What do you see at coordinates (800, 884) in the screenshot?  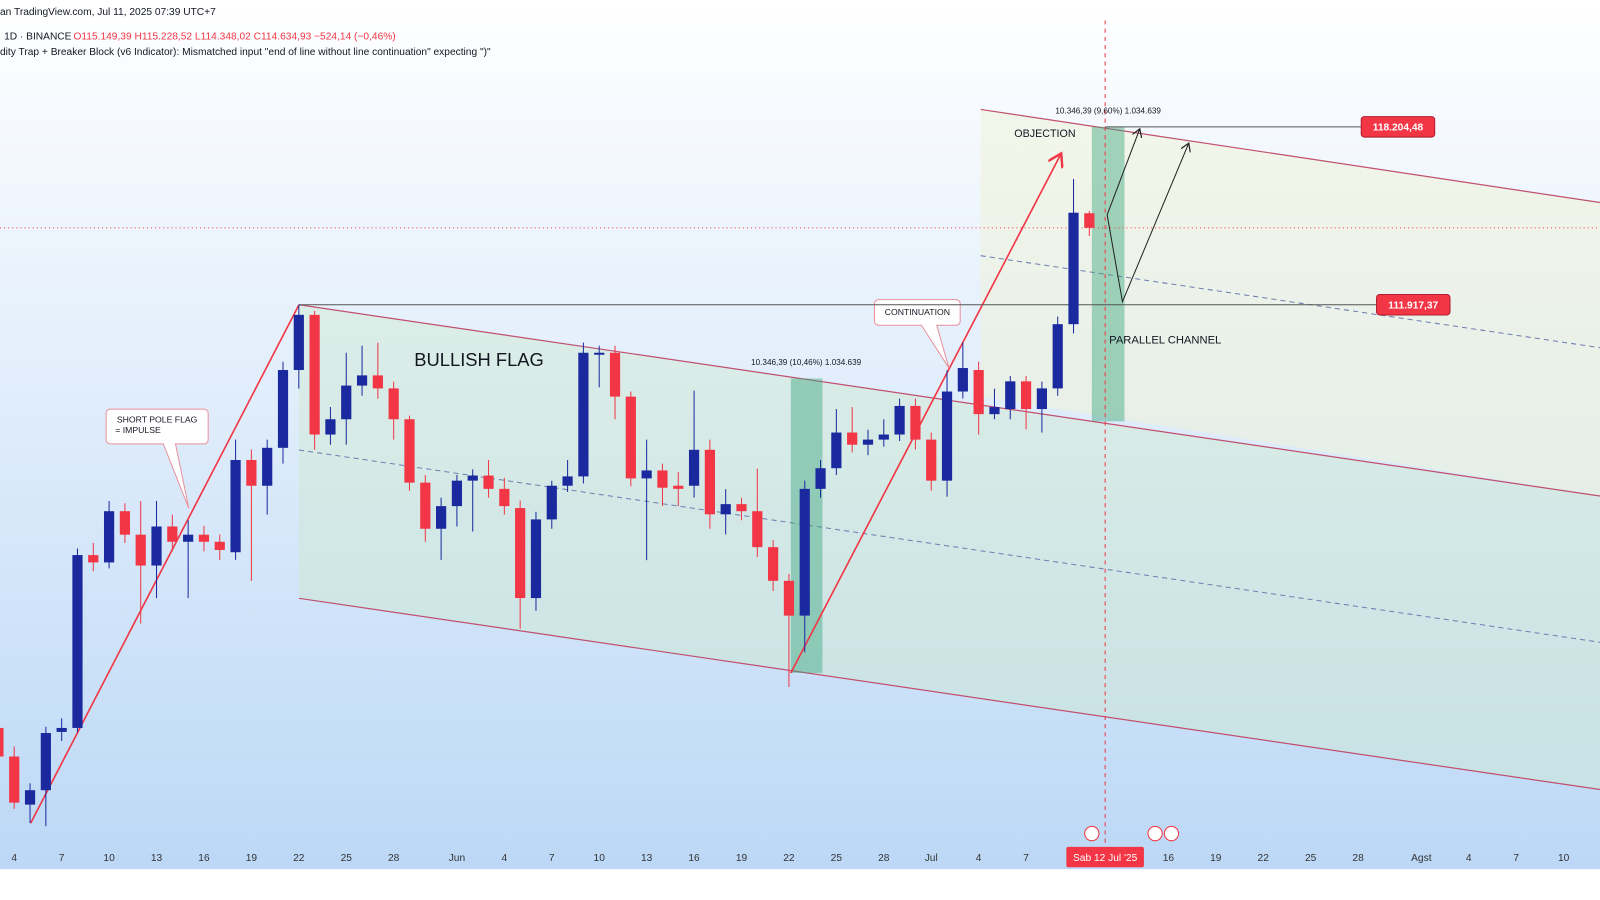 I see `footer` at bounding box center [800, 884].